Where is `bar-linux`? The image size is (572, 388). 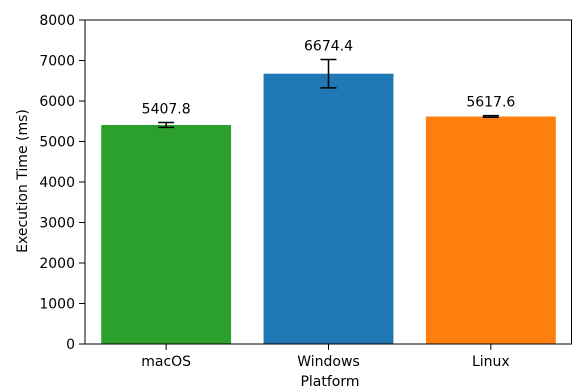
bar-linux is located at coordinates (490, 230).